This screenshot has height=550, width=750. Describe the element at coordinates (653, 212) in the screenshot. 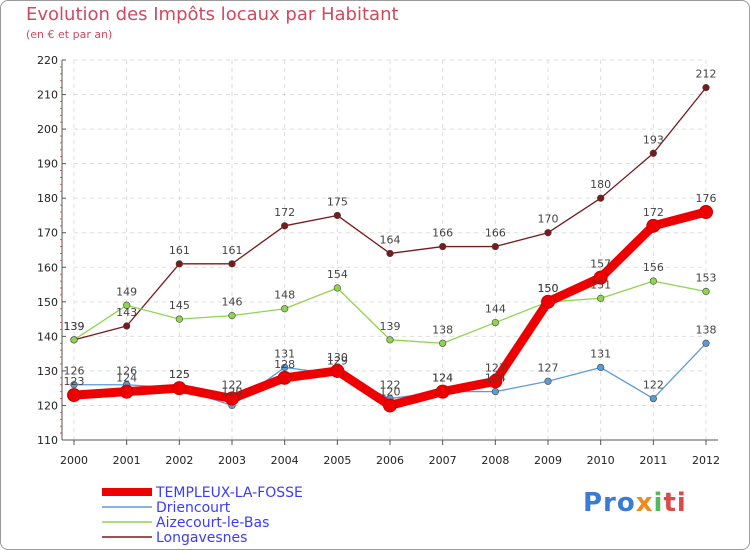

I see `data-label: 172` at that location.